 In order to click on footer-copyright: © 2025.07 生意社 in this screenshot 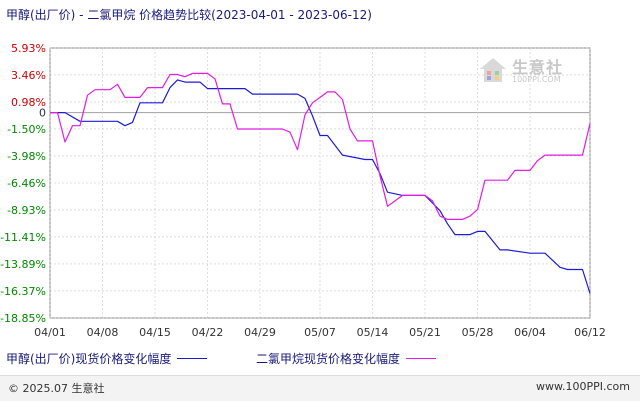, I will do `click(56, 388)`.